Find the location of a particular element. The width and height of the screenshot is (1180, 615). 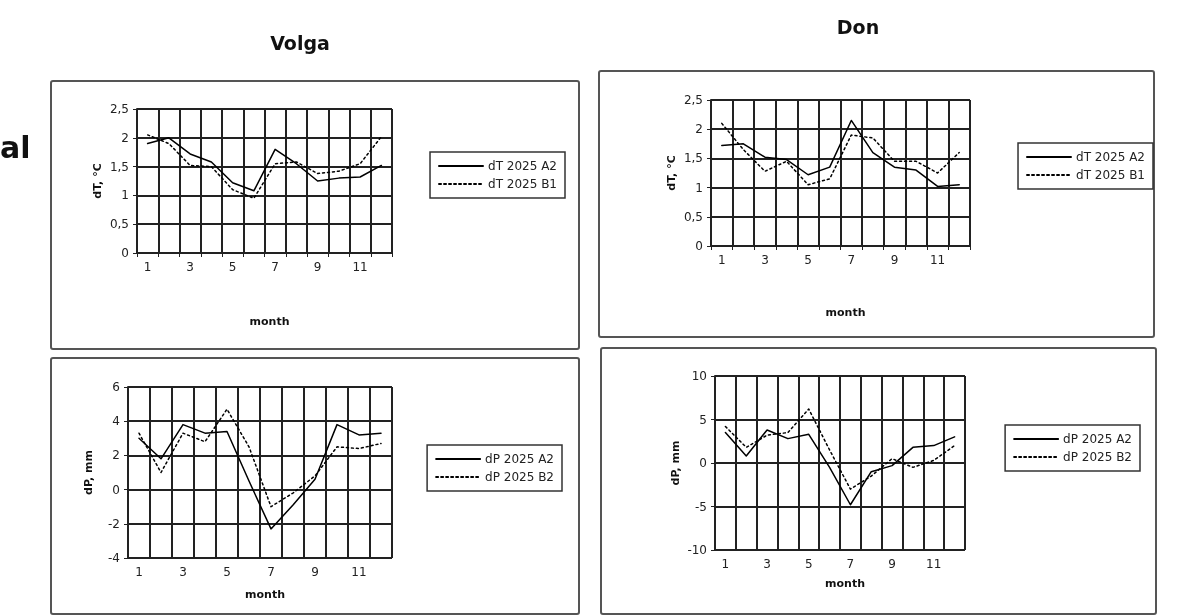

y-tick-label: 10 is located at coordinates (699, 376).